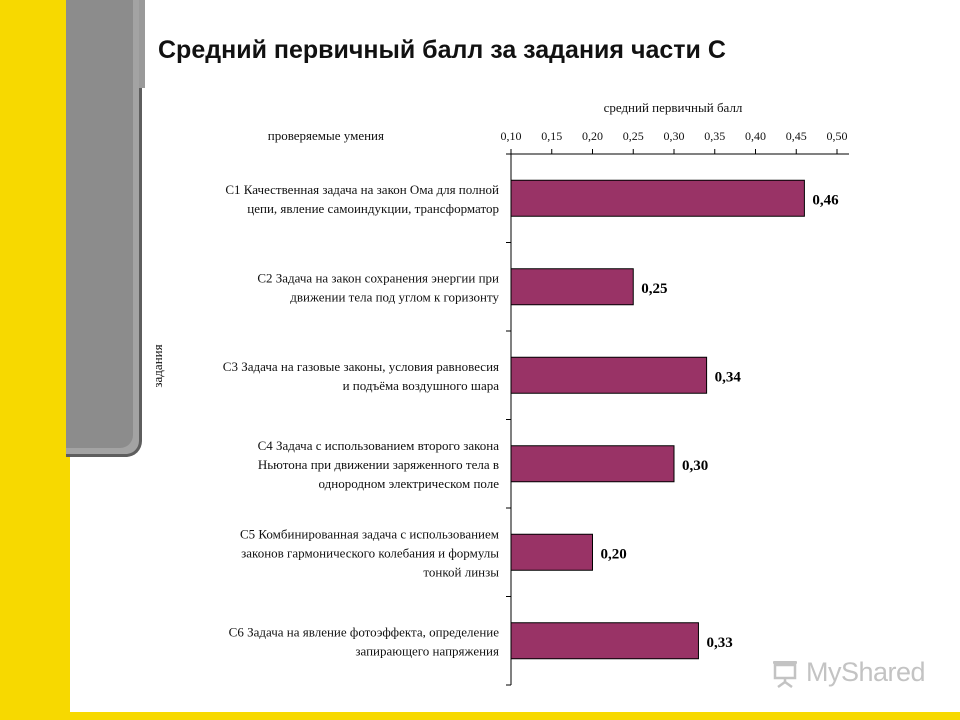 Image resolution: width=960 pixels, height=720 pixels. I want to click on category-label: тонкой линзы, so click(461, 571).